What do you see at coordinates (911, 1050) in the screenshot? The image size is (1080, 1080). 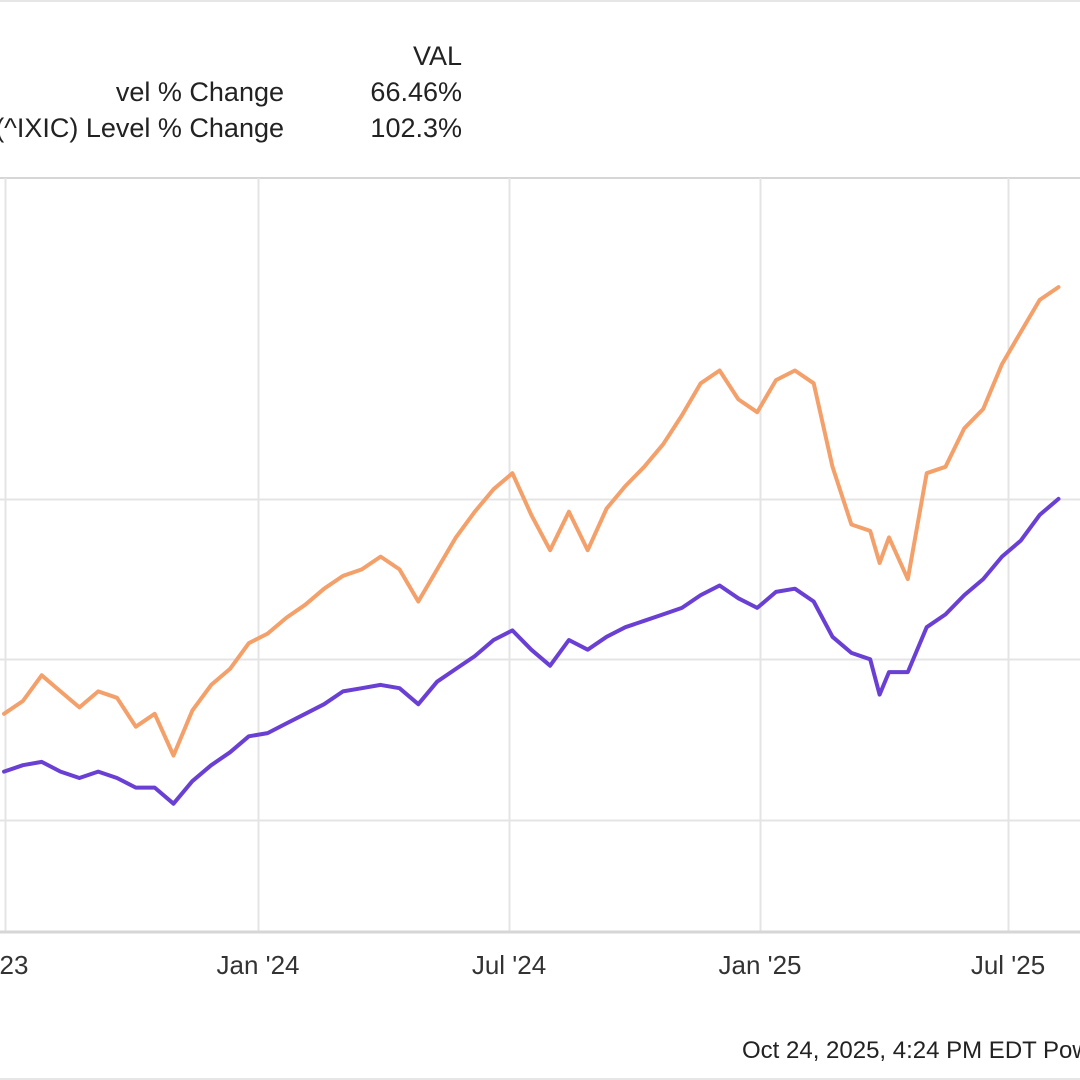 I see `footer-timestamp: Oct 24, 2025, 4:24 PM EDT Powe` at bounding box center [911, 1050].